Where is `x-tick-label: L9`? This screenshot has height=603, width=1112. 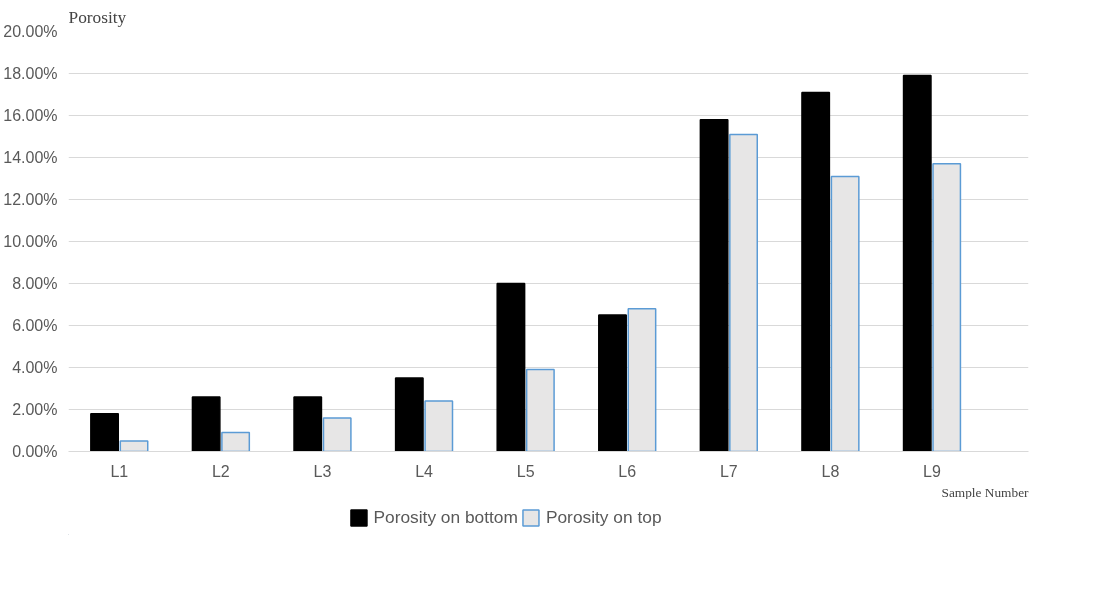
x-tick-label: L9 is located at coordinates (932, 471).